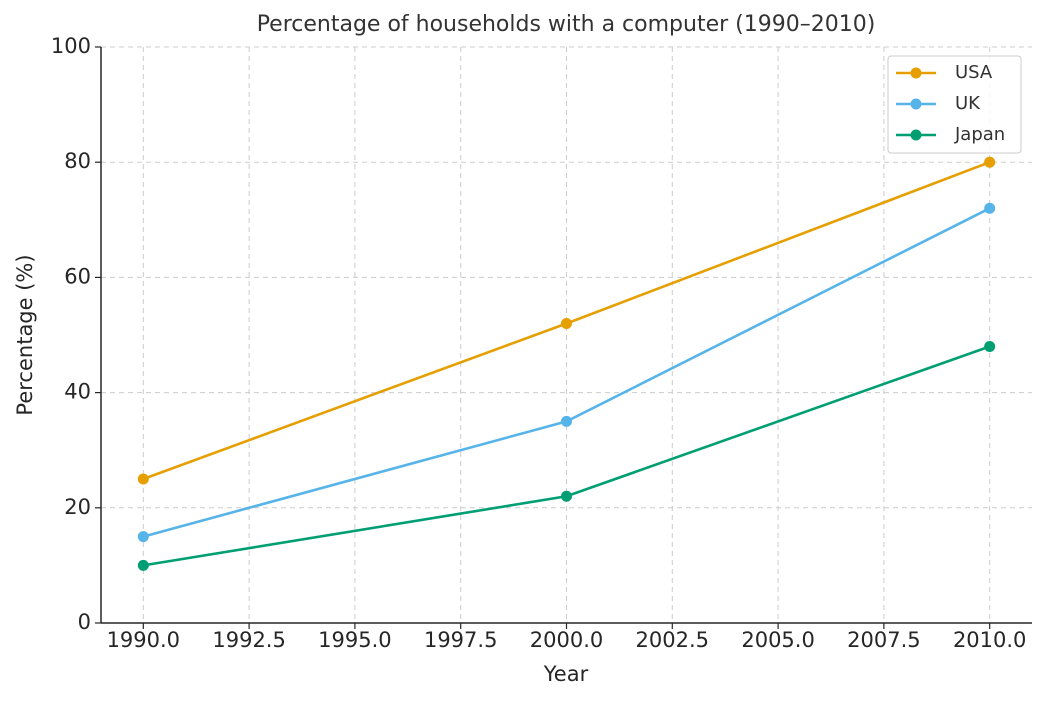 Image resolution: width=1048 pixels, height=702 pixels. I want to click on y-tick-label: 100, so click(71, 46).